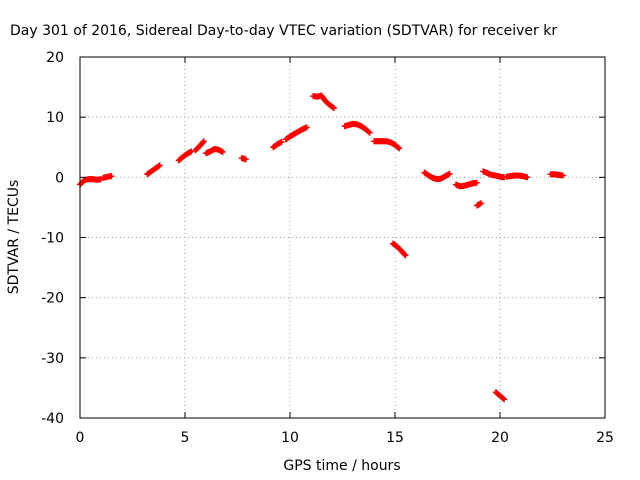 This screenshot has height=480, width=640. What do you see at coordinates (52, 359) in the screenshot?
I see `y-tick-label: -30` at bounding box center [52, 359].